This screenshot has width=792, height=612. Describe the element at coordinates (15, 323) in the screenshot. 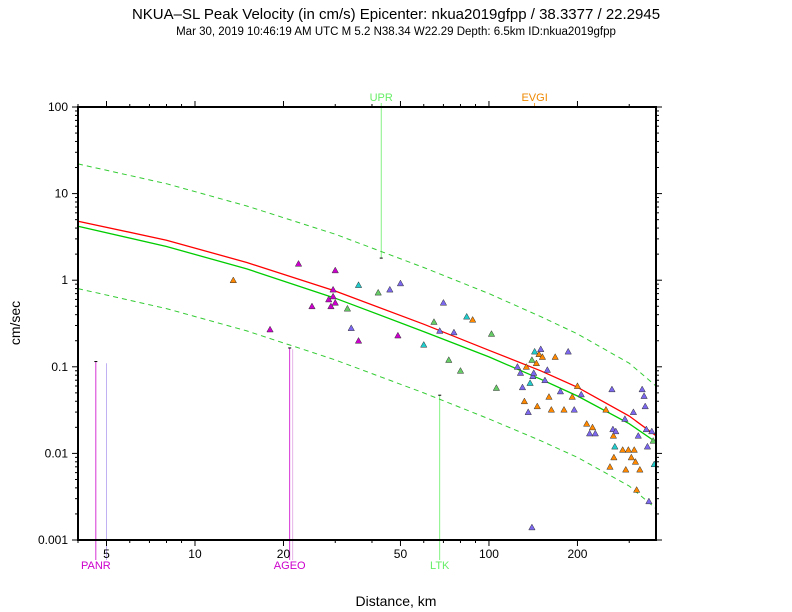

I see `y-axis-label: cm/sec` at that location.